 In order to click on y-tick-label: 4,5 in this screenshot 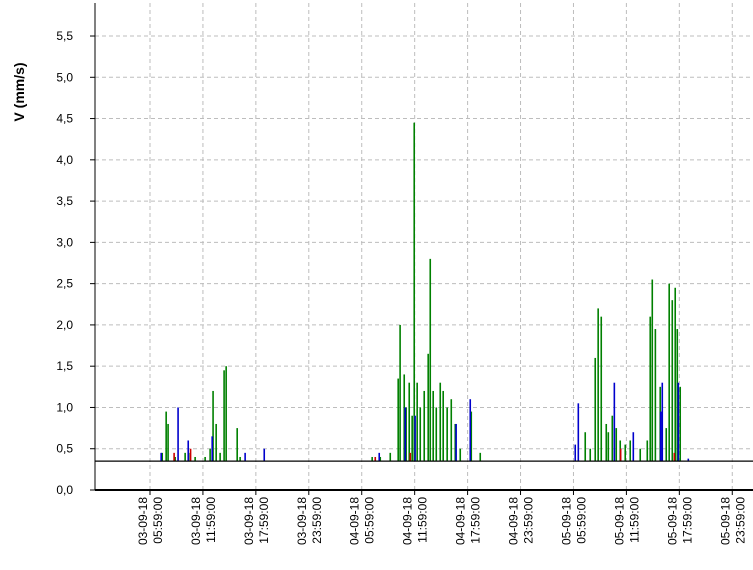, I will do `click(64, 119)`.